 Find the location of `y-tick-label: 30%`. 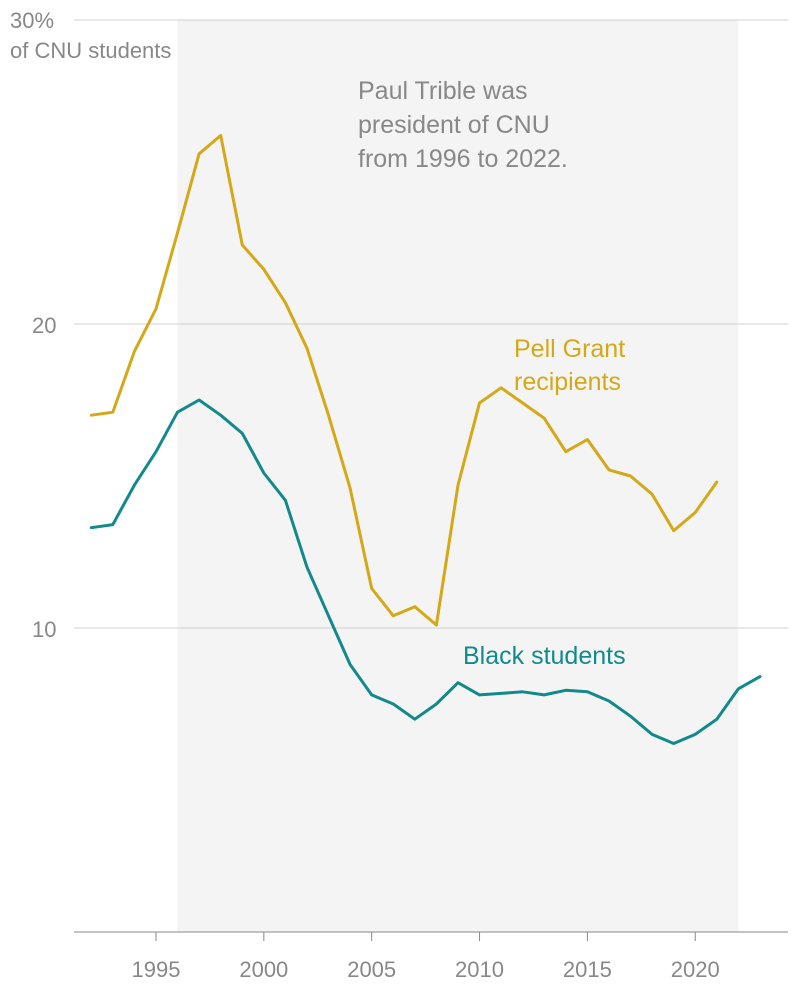

y-tick-label: 30% is located at coordinates (32, 20).